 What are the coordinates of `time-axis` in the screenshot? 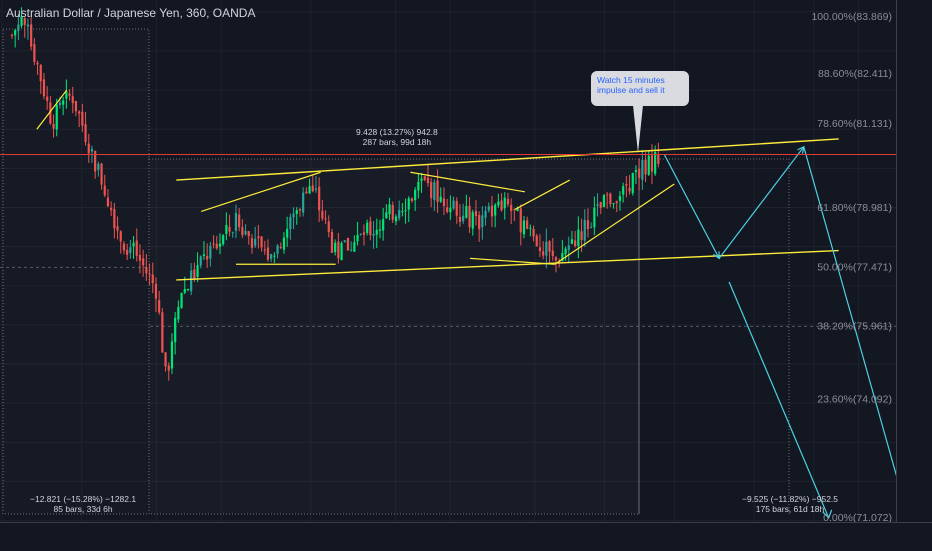 It's located at (466, 536).